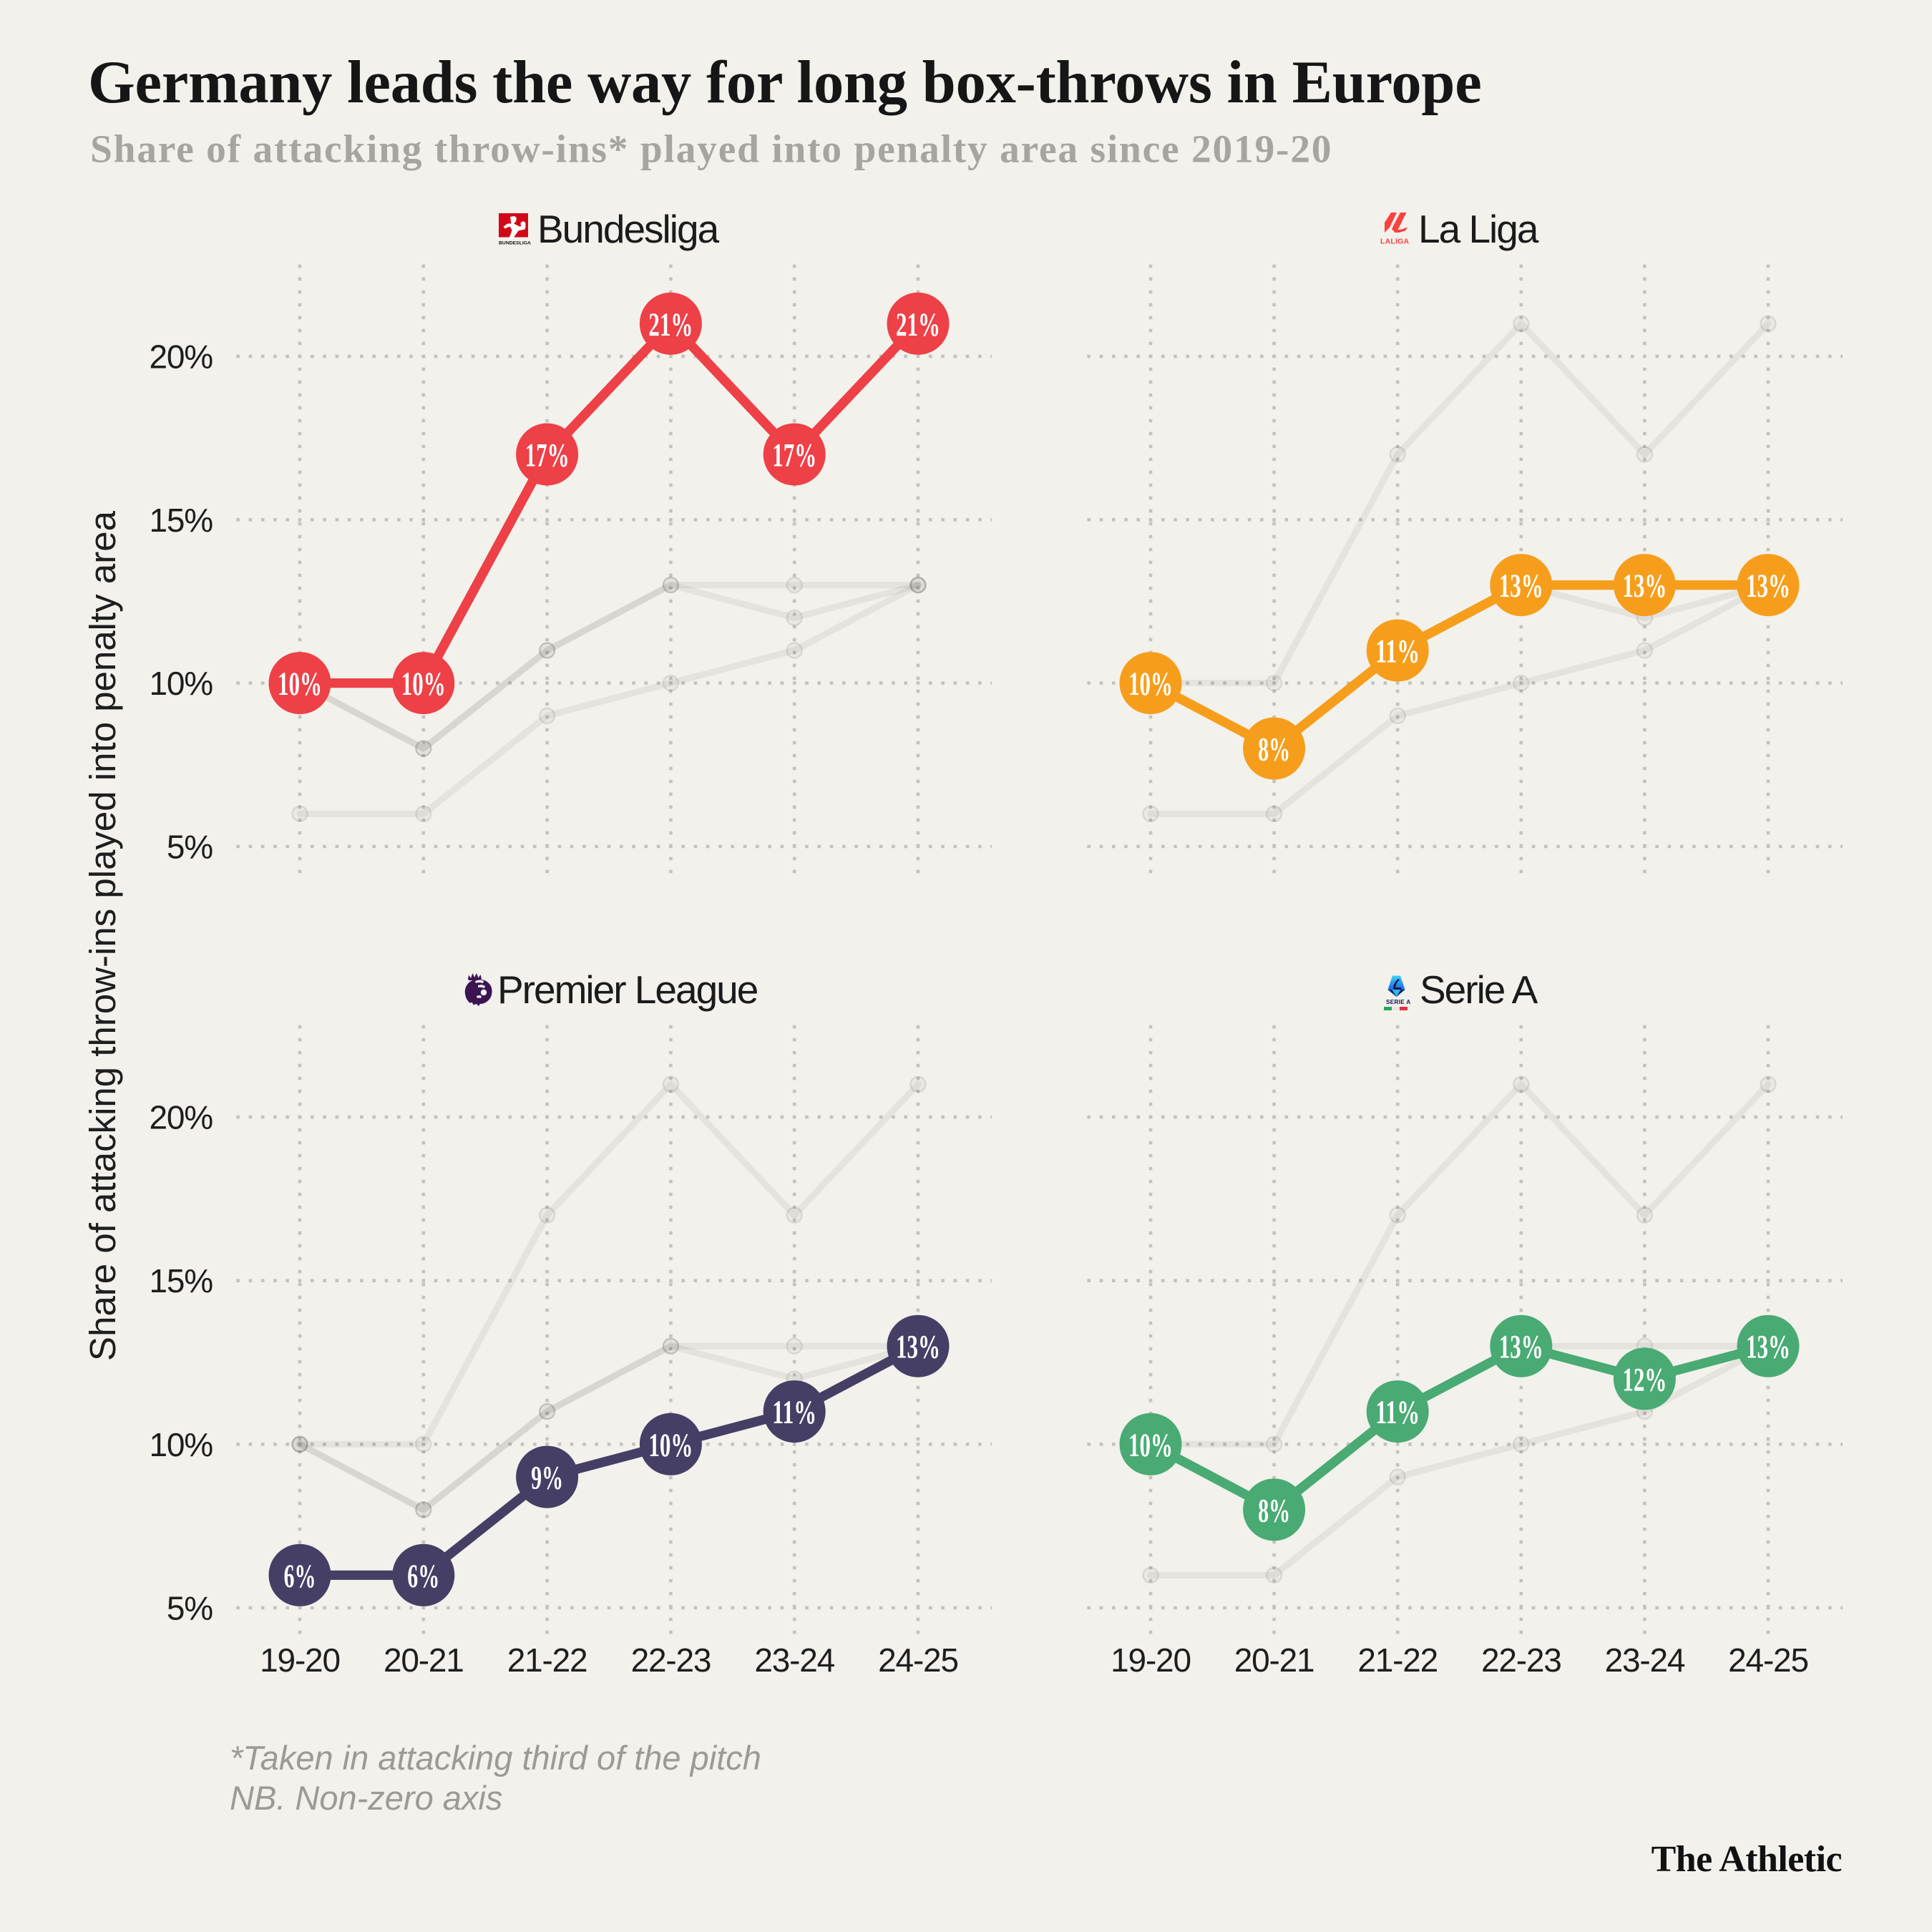 The height and width of the screenshot is (1932, 1932). What do you see at coordinates (495, 1758) in the screenshot?
I see `svg-text:*Taken in attacking third of t: *Taken in attacking third of the pitch` at bounding box center [495, 1758].